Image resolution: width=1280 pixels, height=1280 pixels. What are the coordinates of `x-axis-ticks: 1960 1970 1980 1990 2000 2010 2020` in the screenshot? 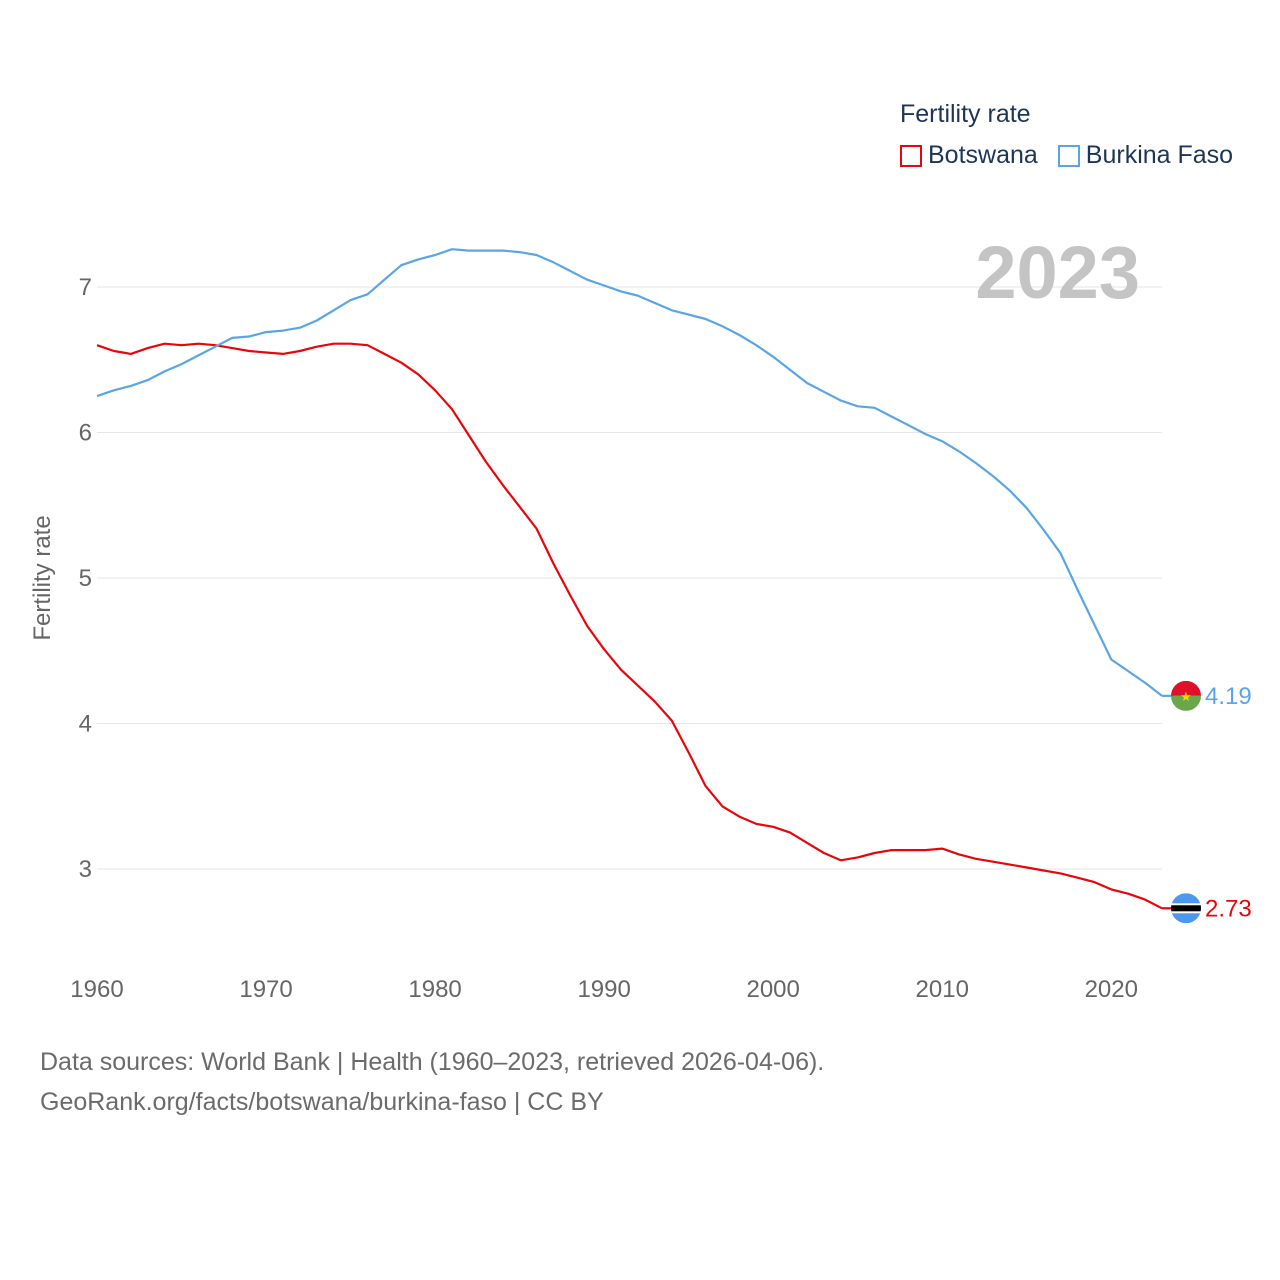 It's located at (604, 989).